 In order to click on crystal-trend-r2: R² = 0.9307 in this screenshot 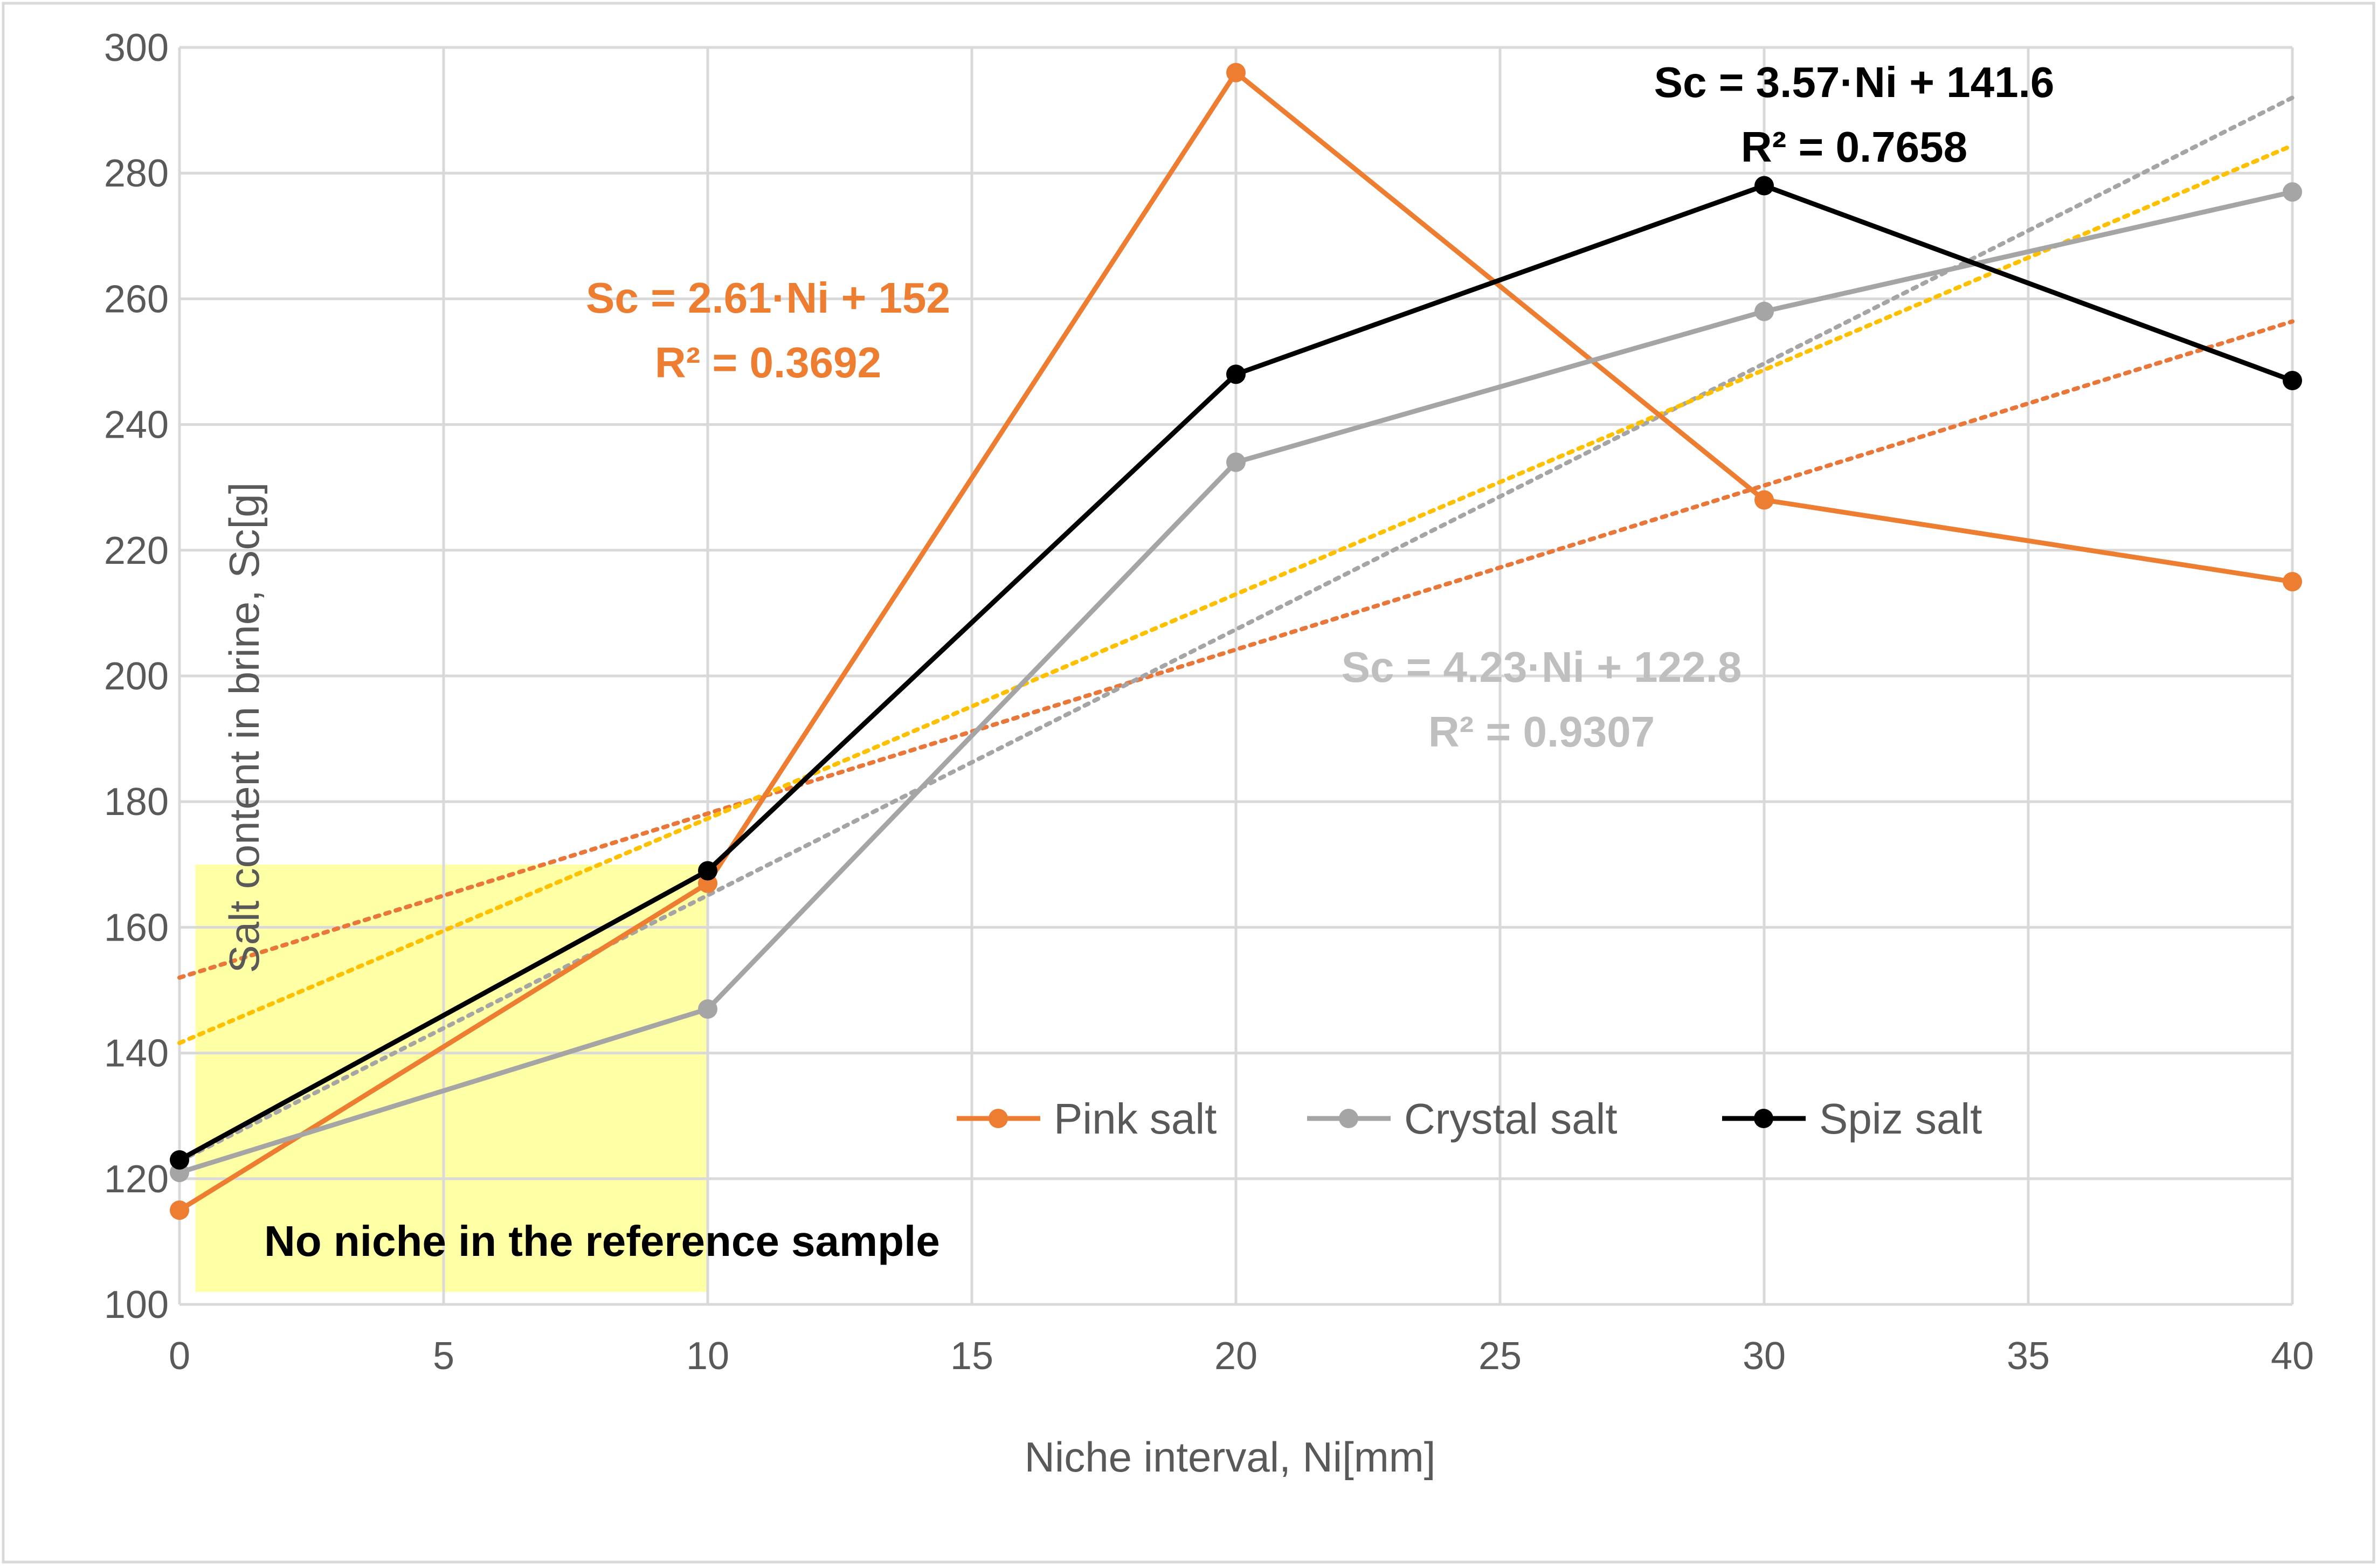, I will do `click(1541, 732)`.